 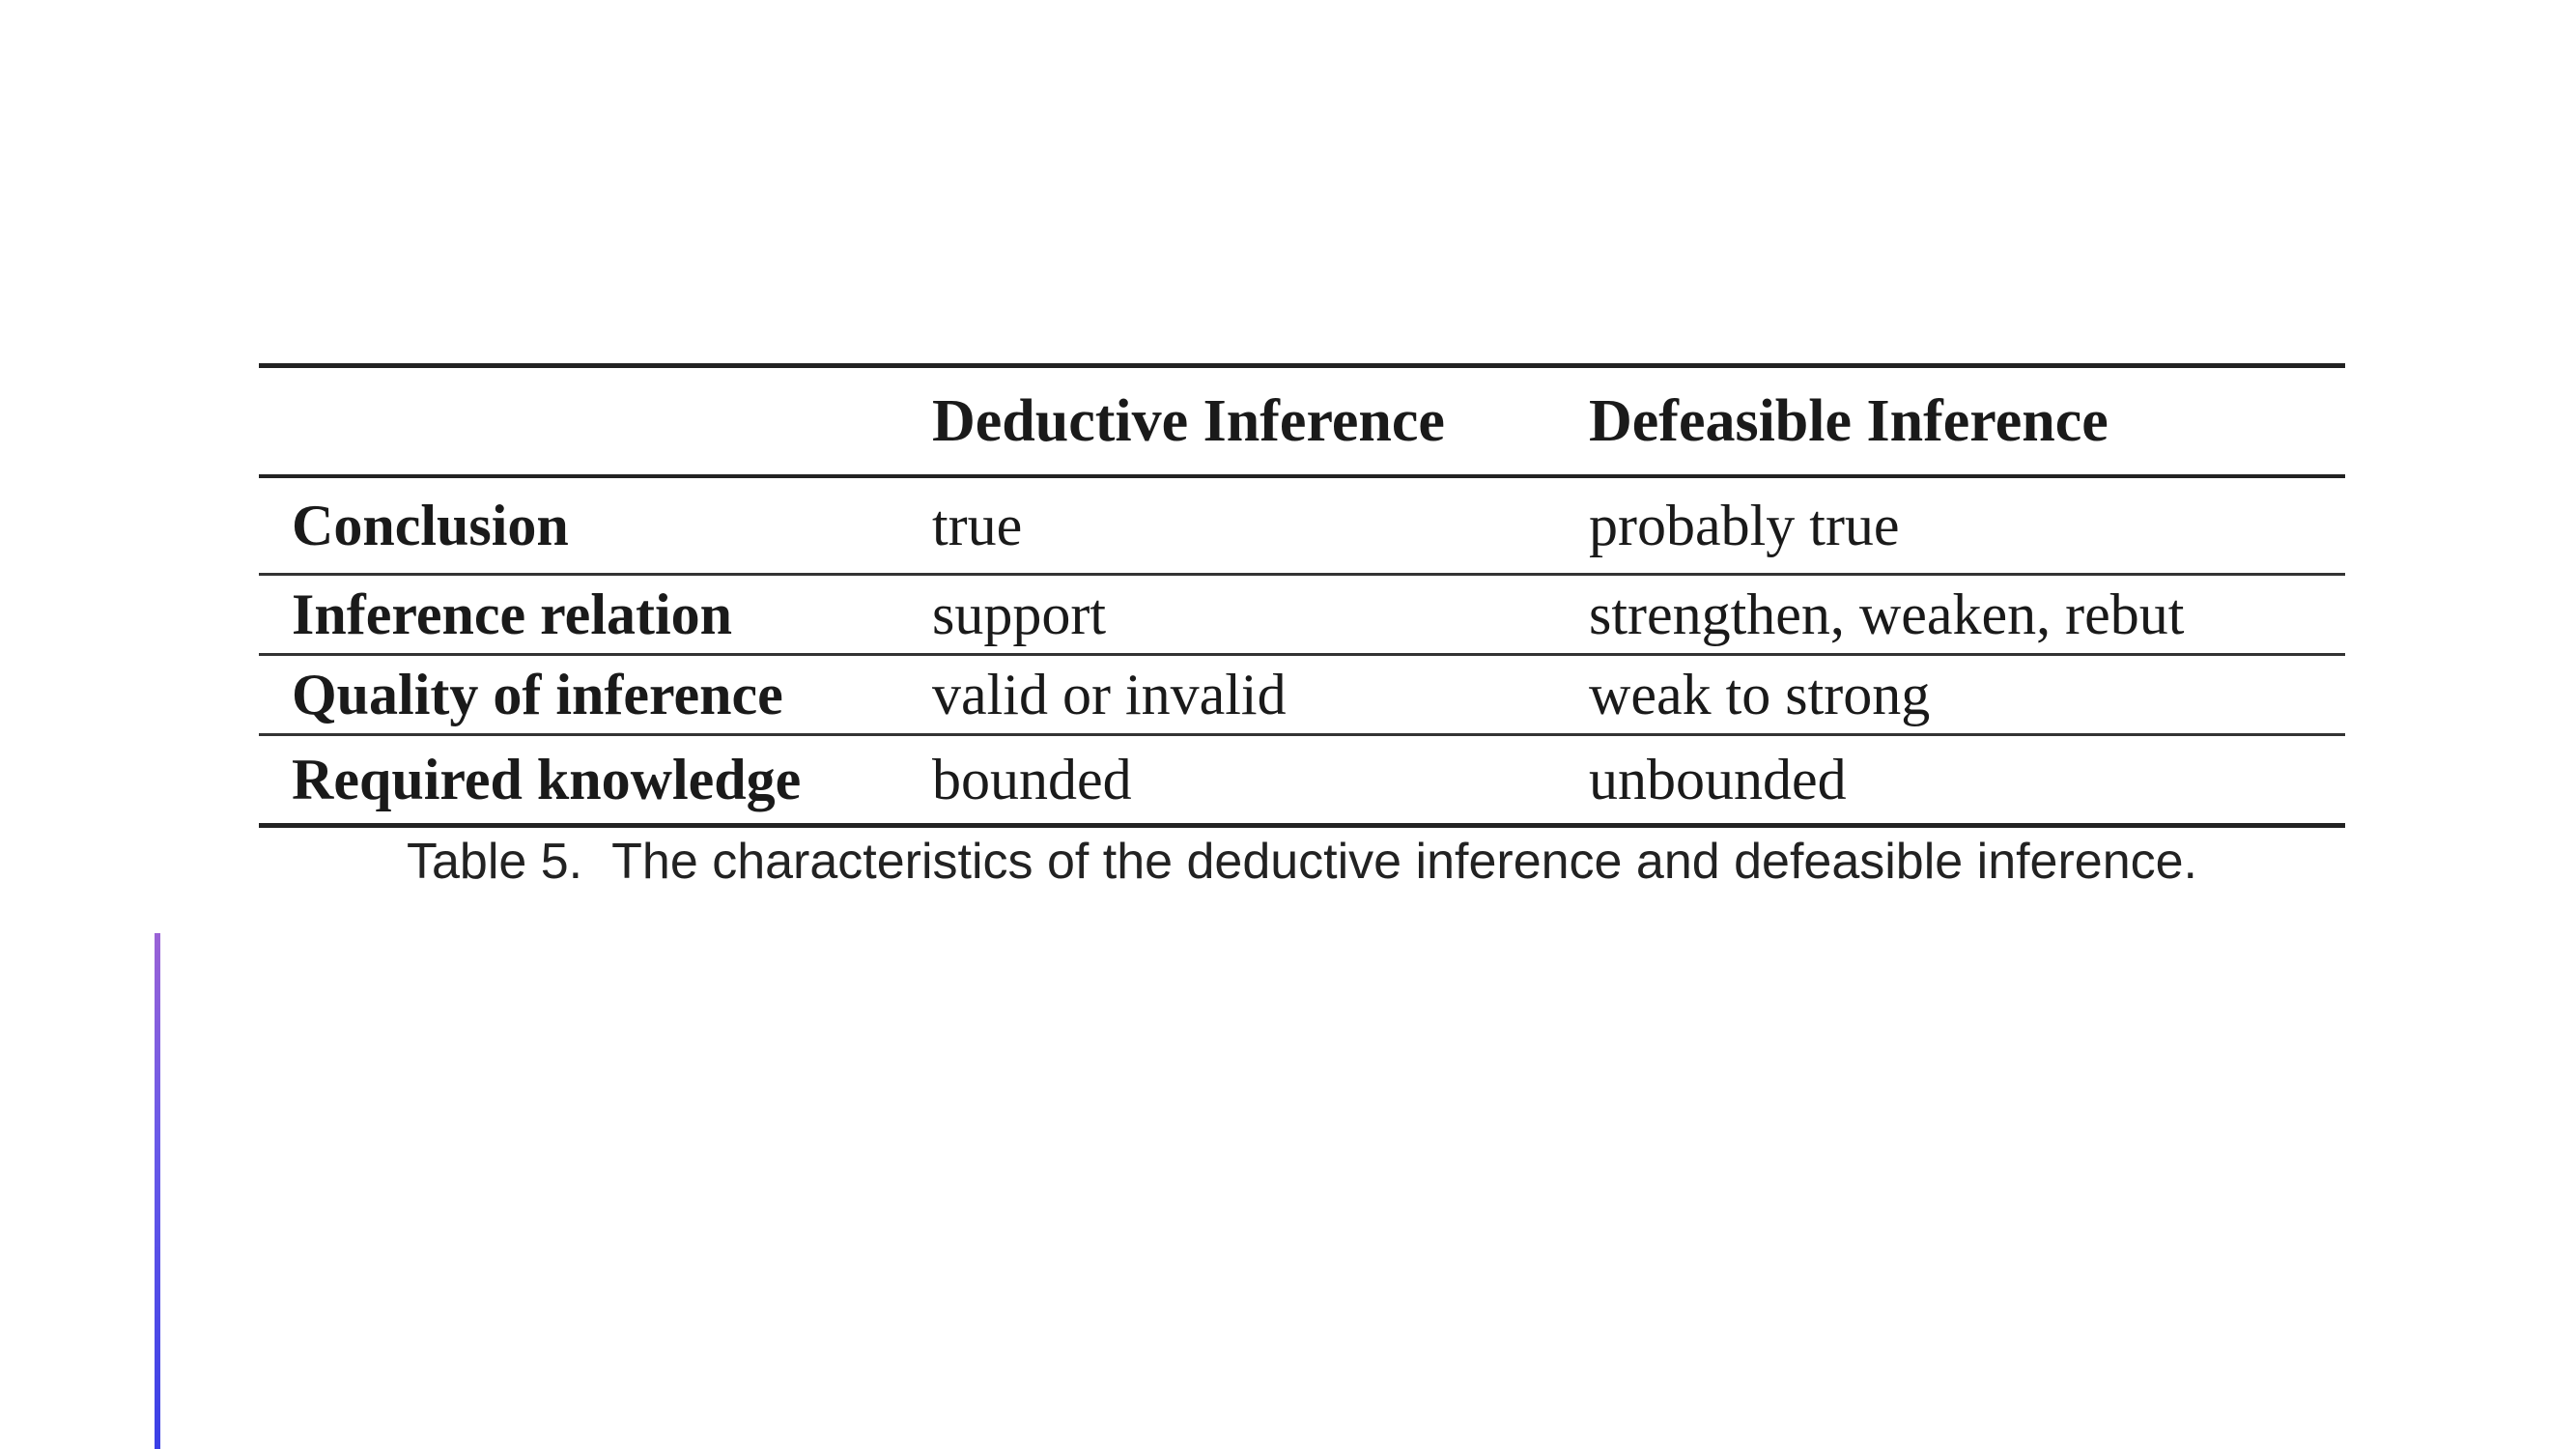 What do you see at coordinates (1849, 420) in the screenshot?
I see `header-cell-defeasible: Defeasible Inference` at bounding box center [1849, 420].